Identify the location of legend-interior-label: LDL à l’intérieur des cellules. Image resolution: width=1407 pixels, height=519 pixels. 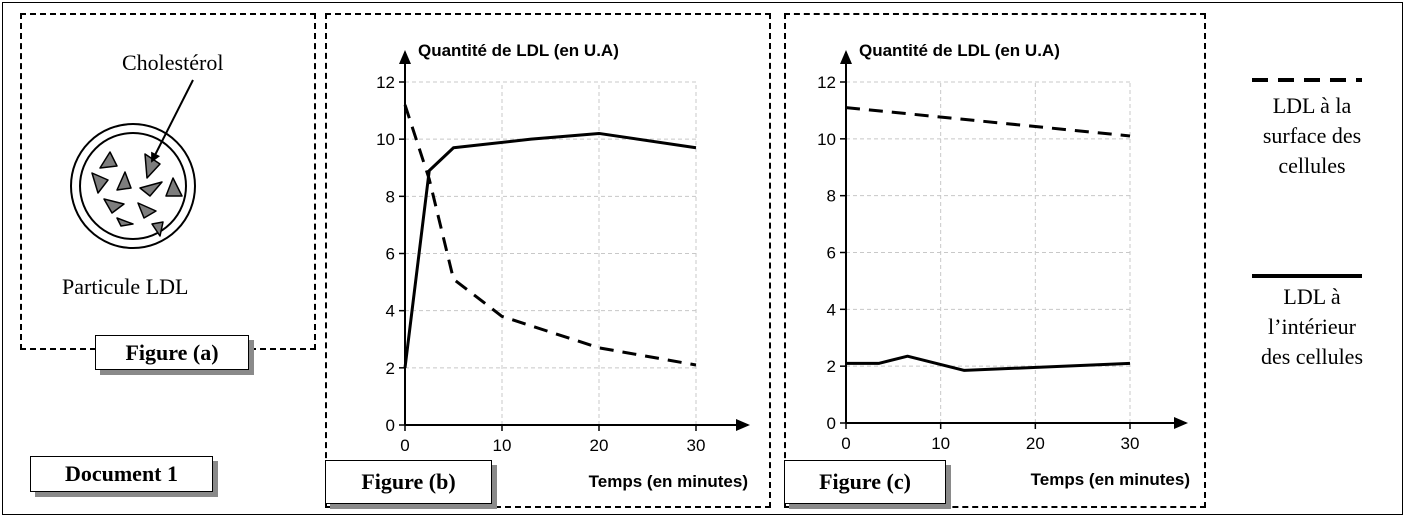
(1312, 327).